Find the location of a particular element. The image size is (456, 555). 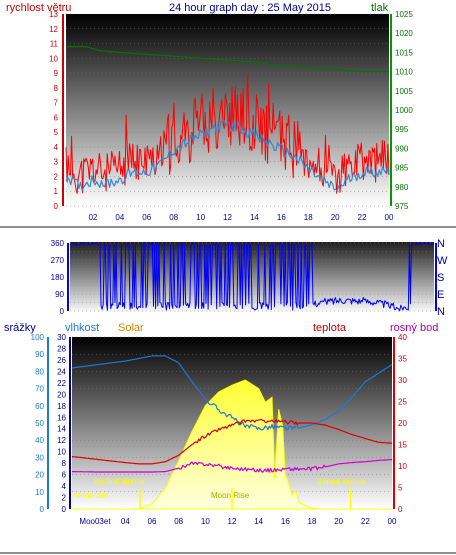

pressure-label: tlak is located at coordinates (380, 8).